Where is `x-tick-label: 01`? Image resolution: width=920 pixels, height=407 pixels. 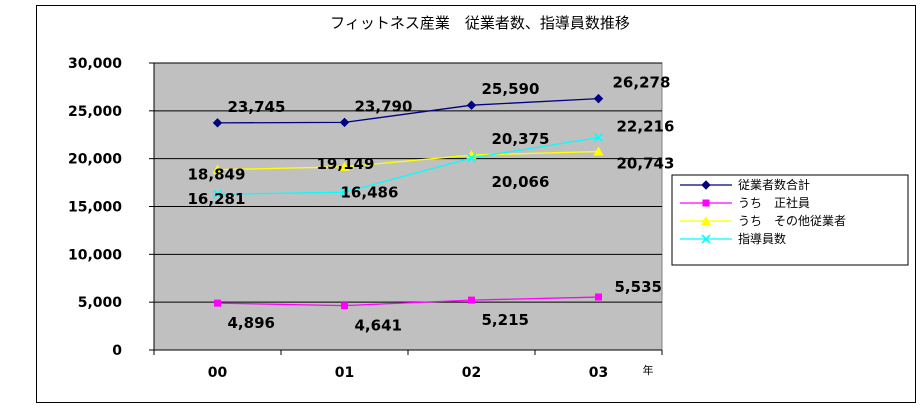 x-tick-label: 01 is located at coordinates (344, 373).